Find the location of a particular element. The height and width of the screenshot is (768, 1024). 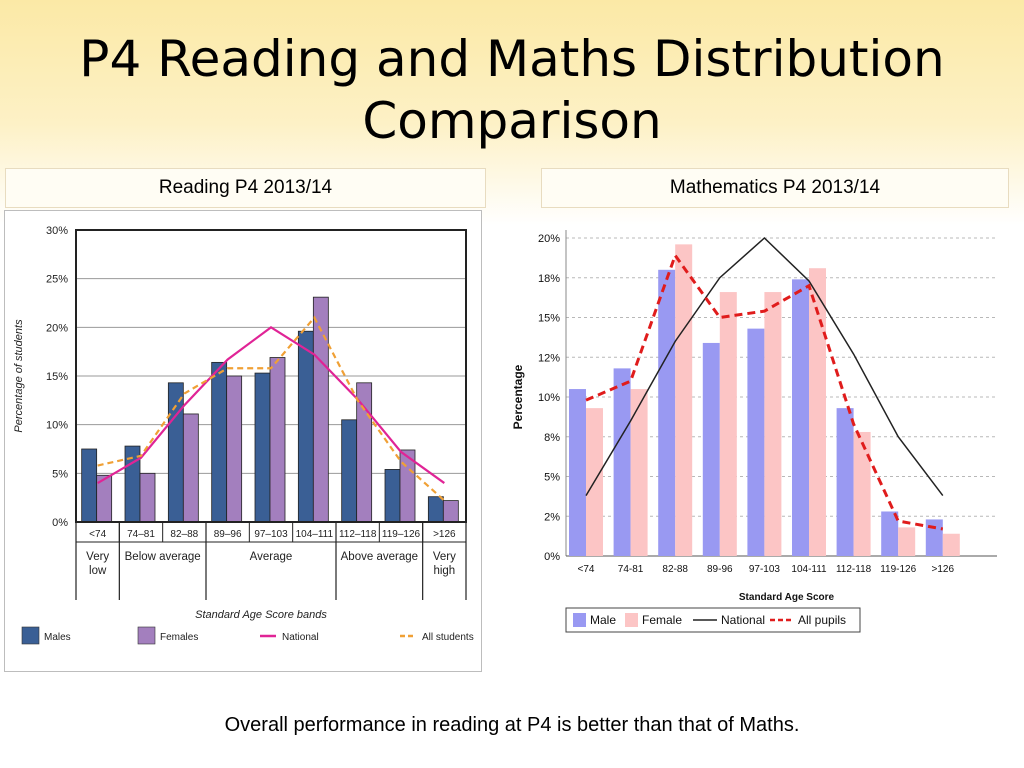

x-axis-label: Standard Age Score is located at coordinates (787, 597).